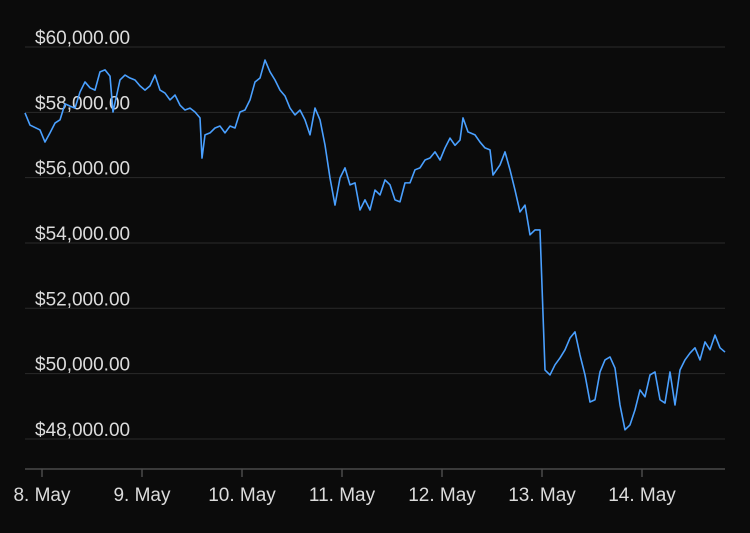  I want to click on x-tick-label: 14. May, so click(642, 495).